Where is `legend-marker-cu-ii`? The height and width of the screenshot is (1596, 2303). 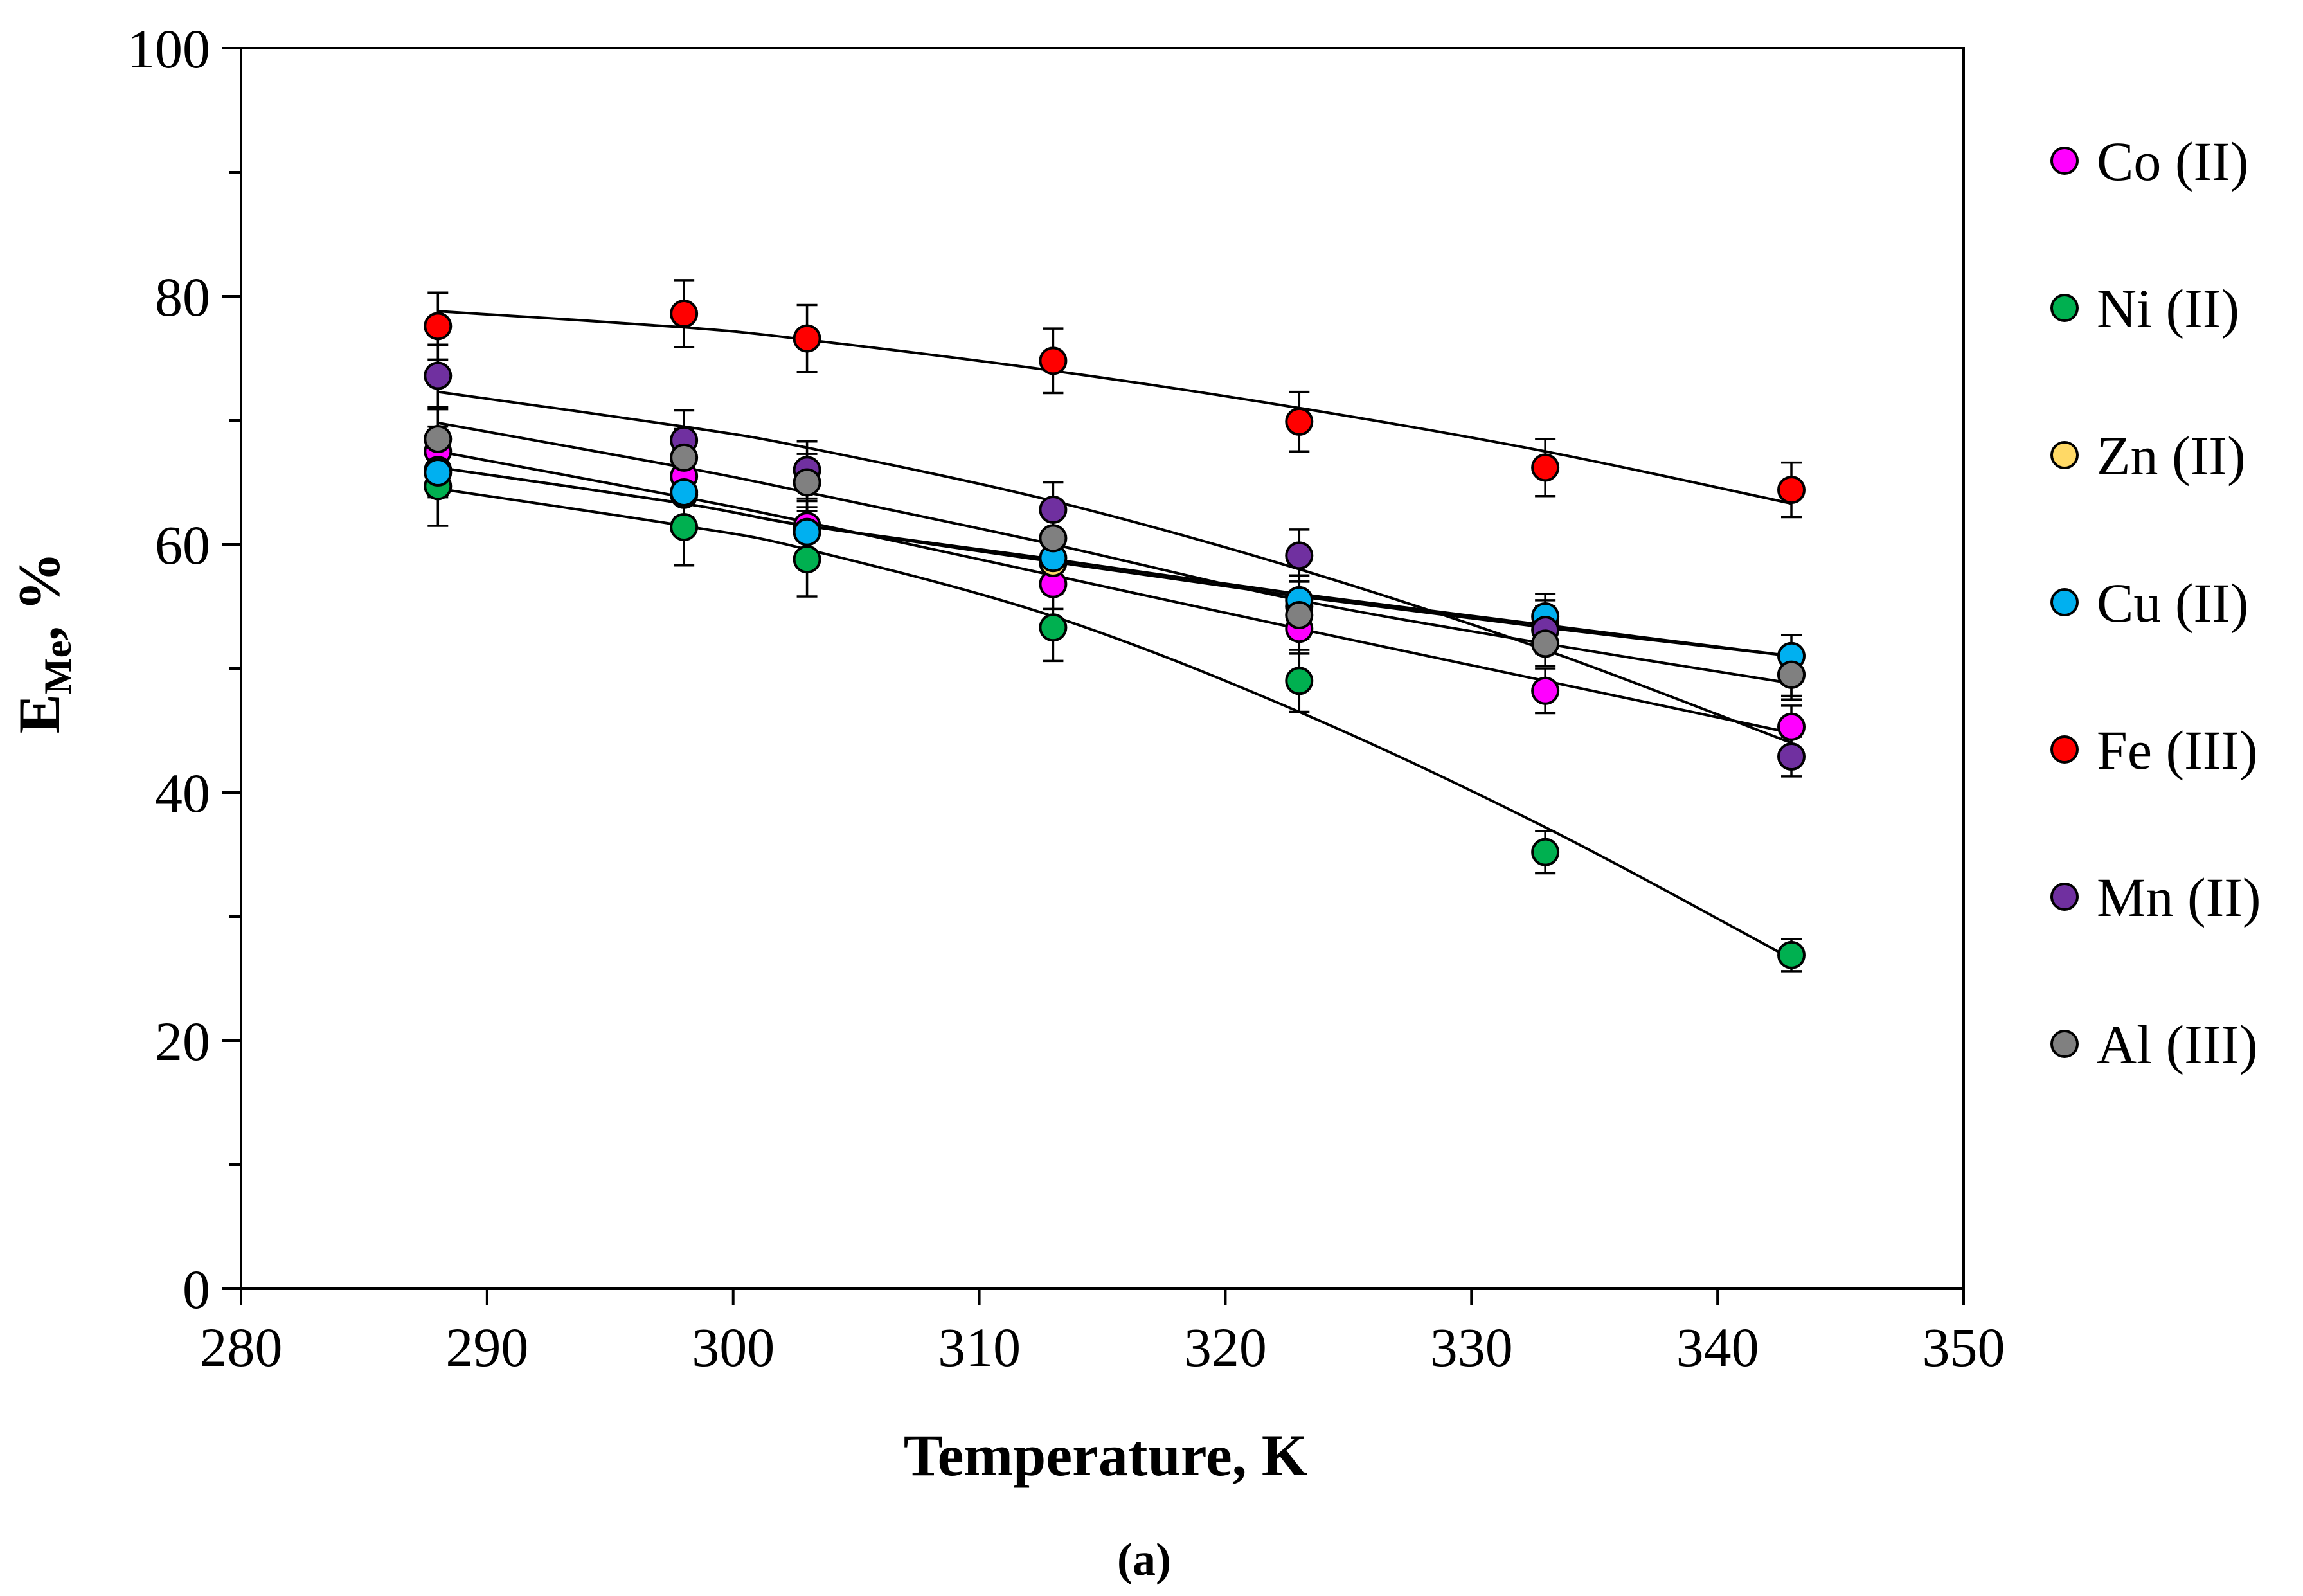 legend-marker-cu-ii is located at coordinates (2064, 602).